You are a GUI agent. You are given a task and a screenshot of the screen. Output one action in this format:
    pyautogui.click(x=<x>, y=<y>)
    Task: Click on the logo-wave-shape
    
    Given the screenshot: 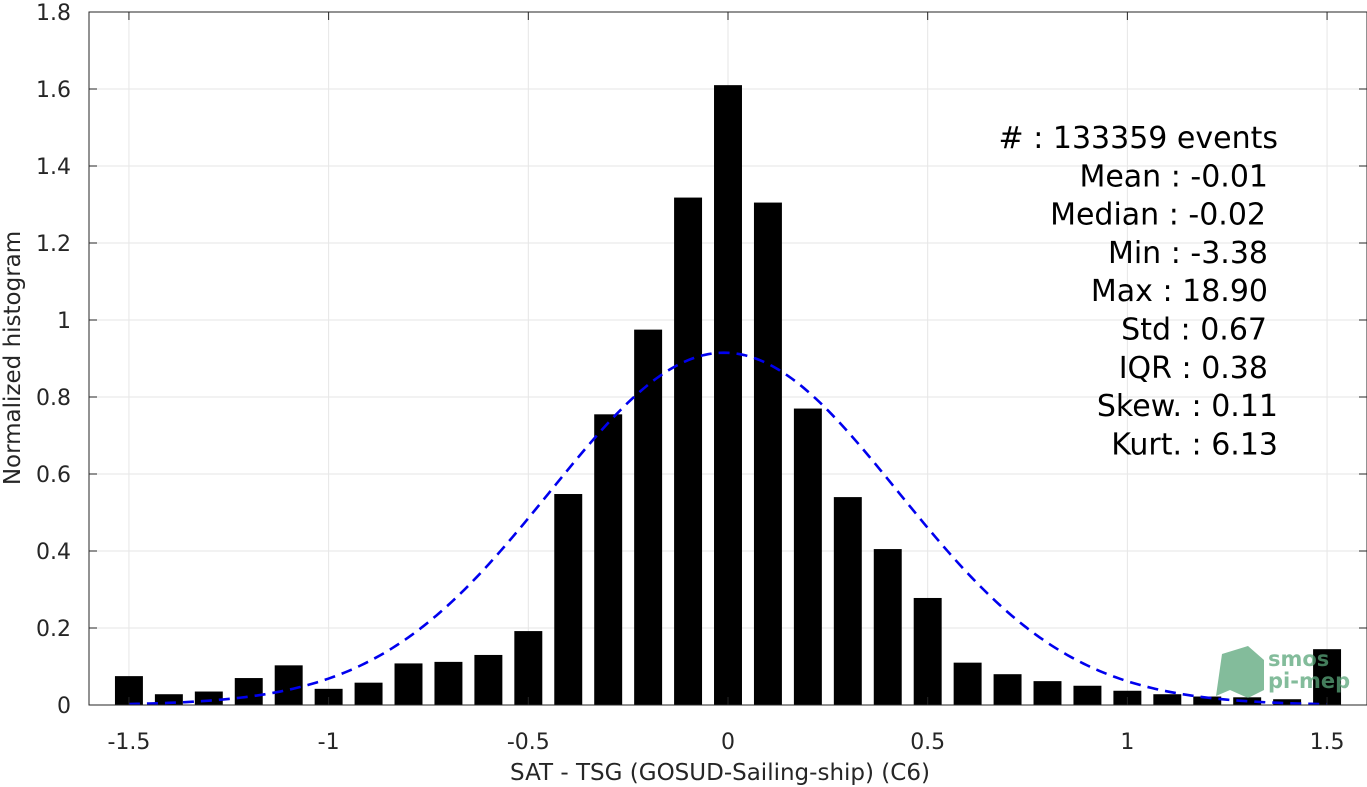 What is the action you would take?
    pyautogui.click(x=1240, y=672)
    